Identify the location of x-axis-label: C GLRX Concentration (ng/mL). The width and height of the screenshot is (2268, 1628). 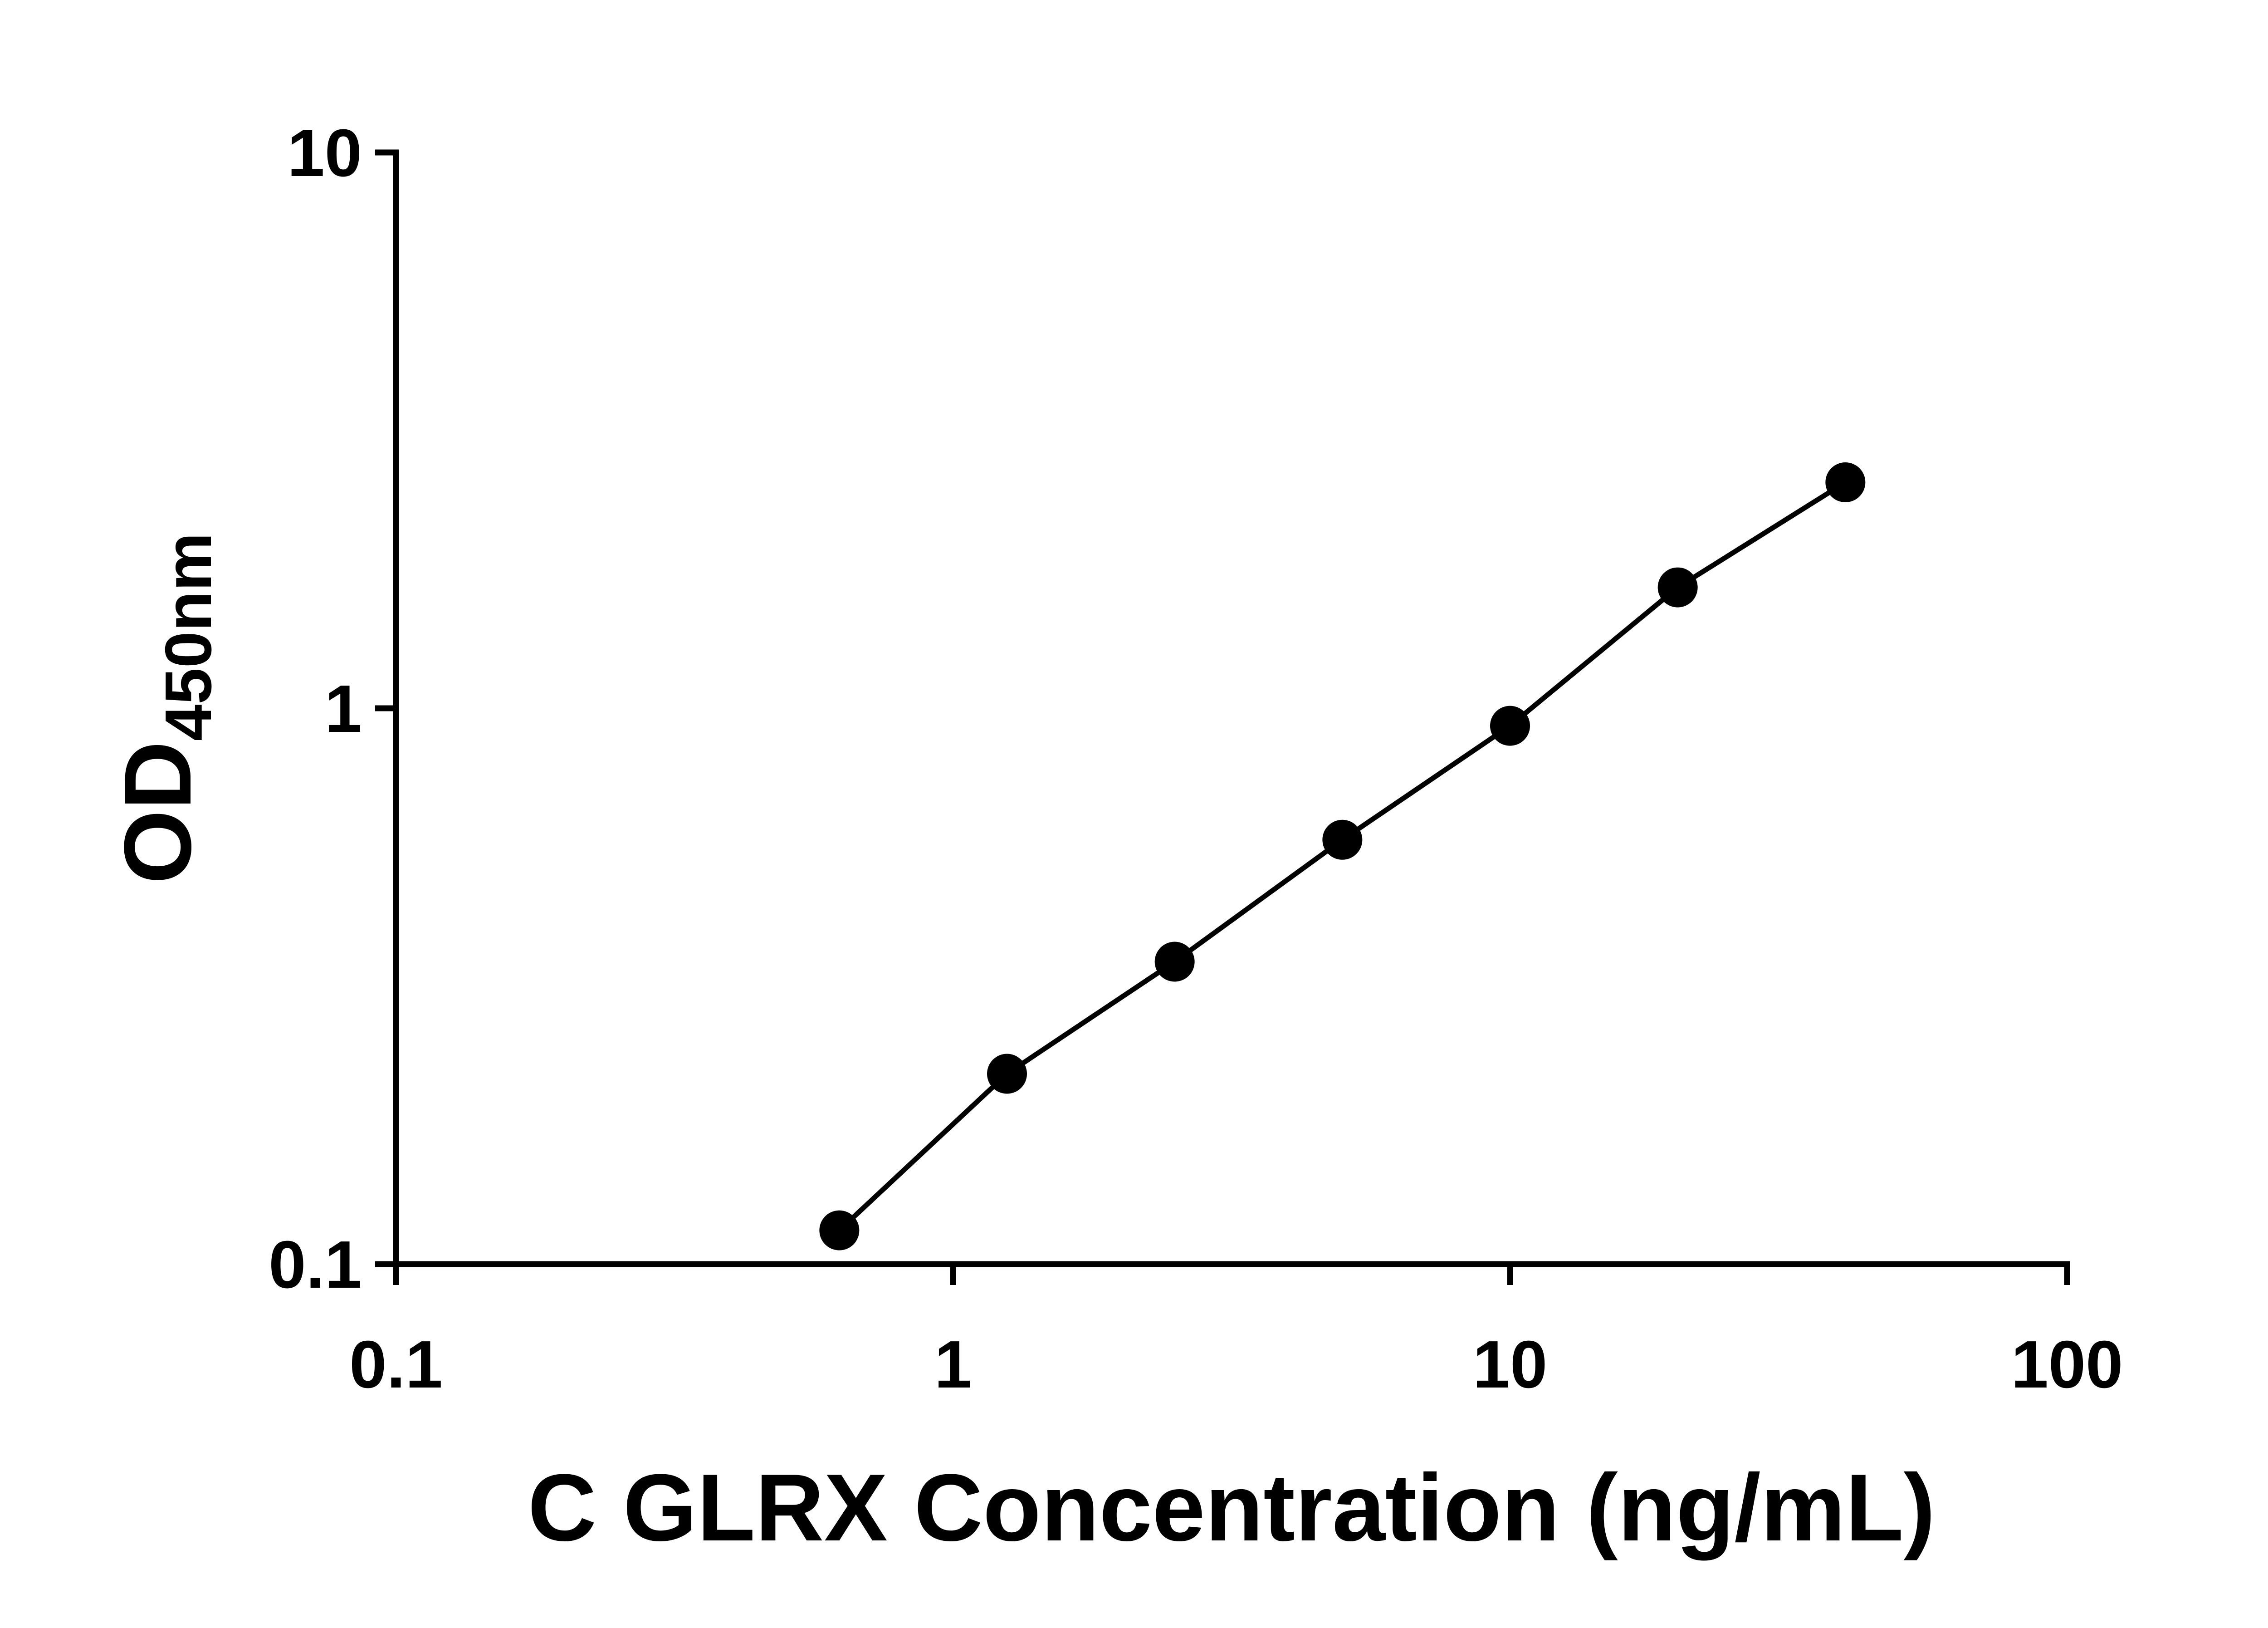
(1232, 1507).